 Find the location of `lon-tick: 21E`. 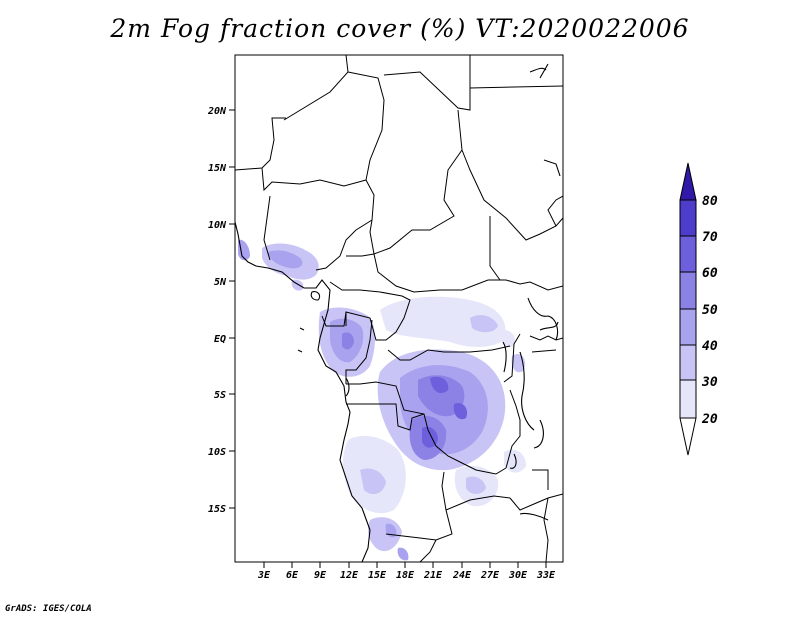

lon-tick: 21E is located at coordinates (433, 571).